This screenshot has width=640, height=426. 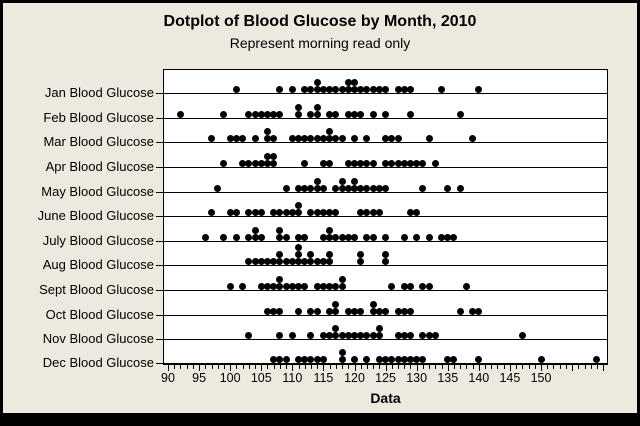 What do you see at coordinates (98, 117) in the screenshot?
I see `category-label: Feb Blood Glucose` at bounding box center [98, 117].